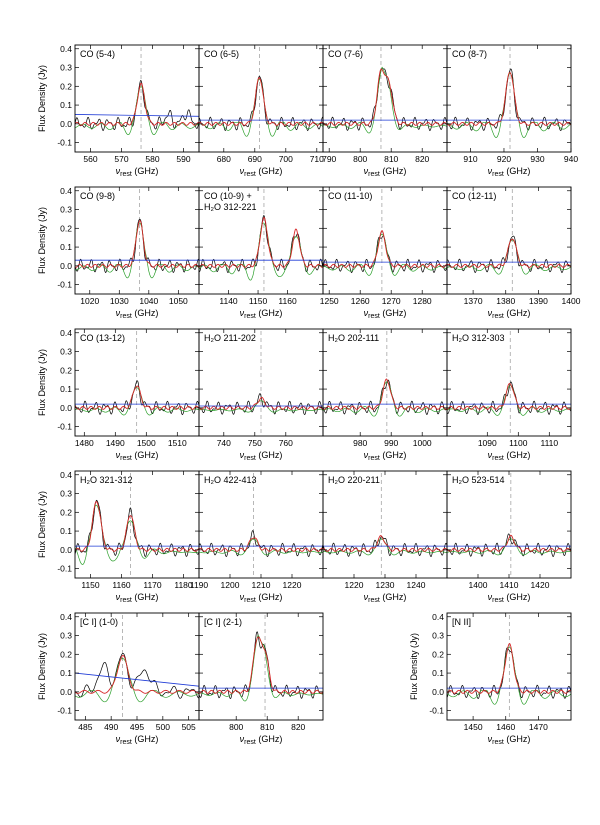 This screenshot has width=600, height=825. Describe the element at coordinates (199, 585) in the screenshot. I see `x-tick-label: 1190` at that location.